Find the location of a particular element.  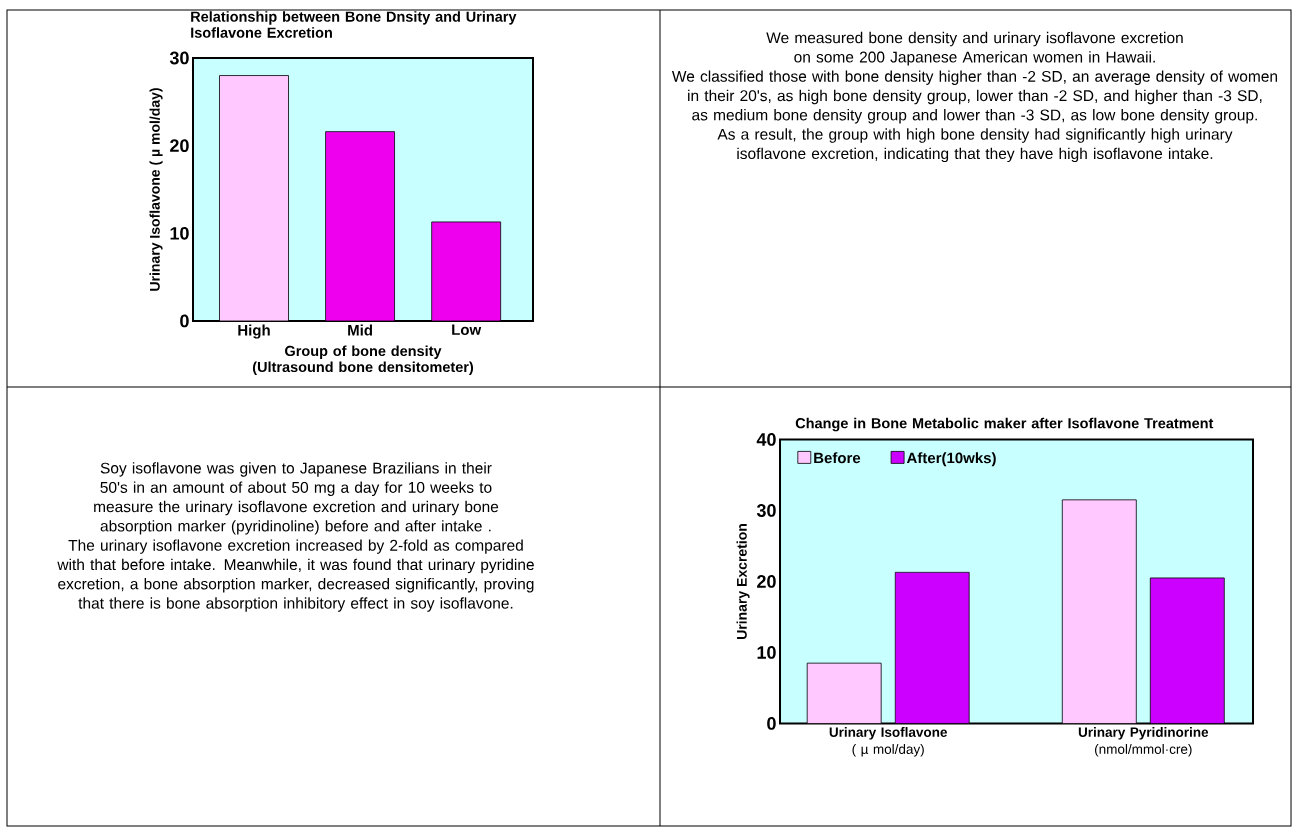

y-axis-title: Urinary Excretion is located at coordinates (743, 582).